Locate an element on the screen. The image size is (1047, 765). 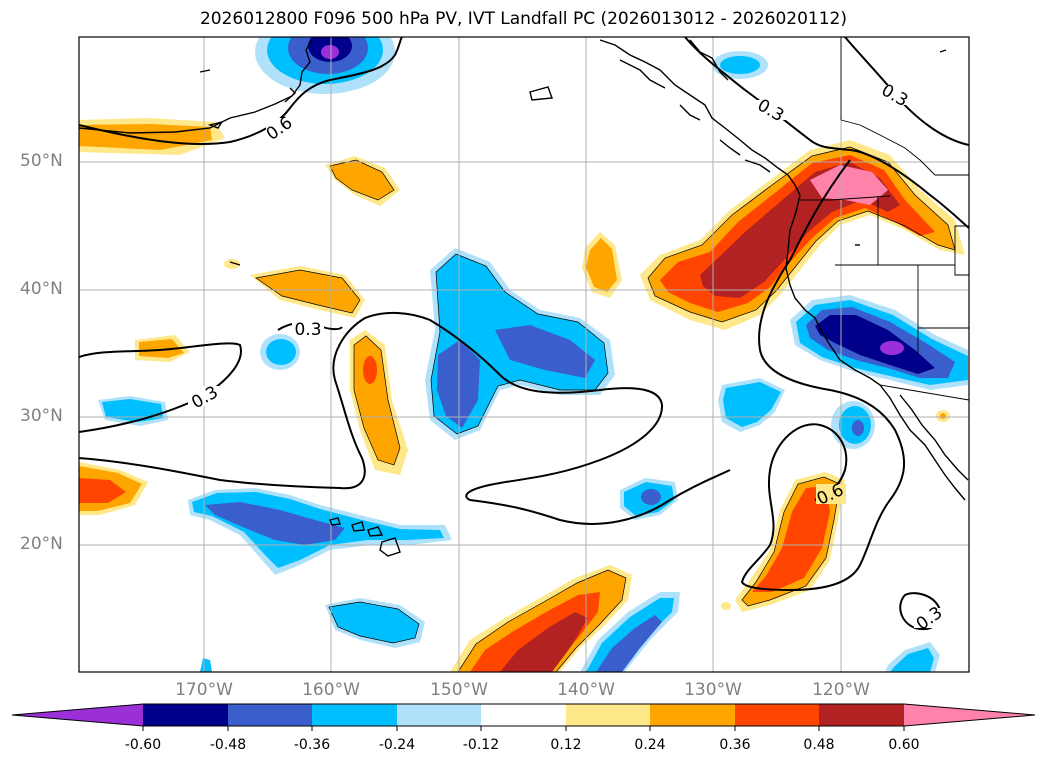
lon-label-120w: 120°W is located at coordinates (841, 690).